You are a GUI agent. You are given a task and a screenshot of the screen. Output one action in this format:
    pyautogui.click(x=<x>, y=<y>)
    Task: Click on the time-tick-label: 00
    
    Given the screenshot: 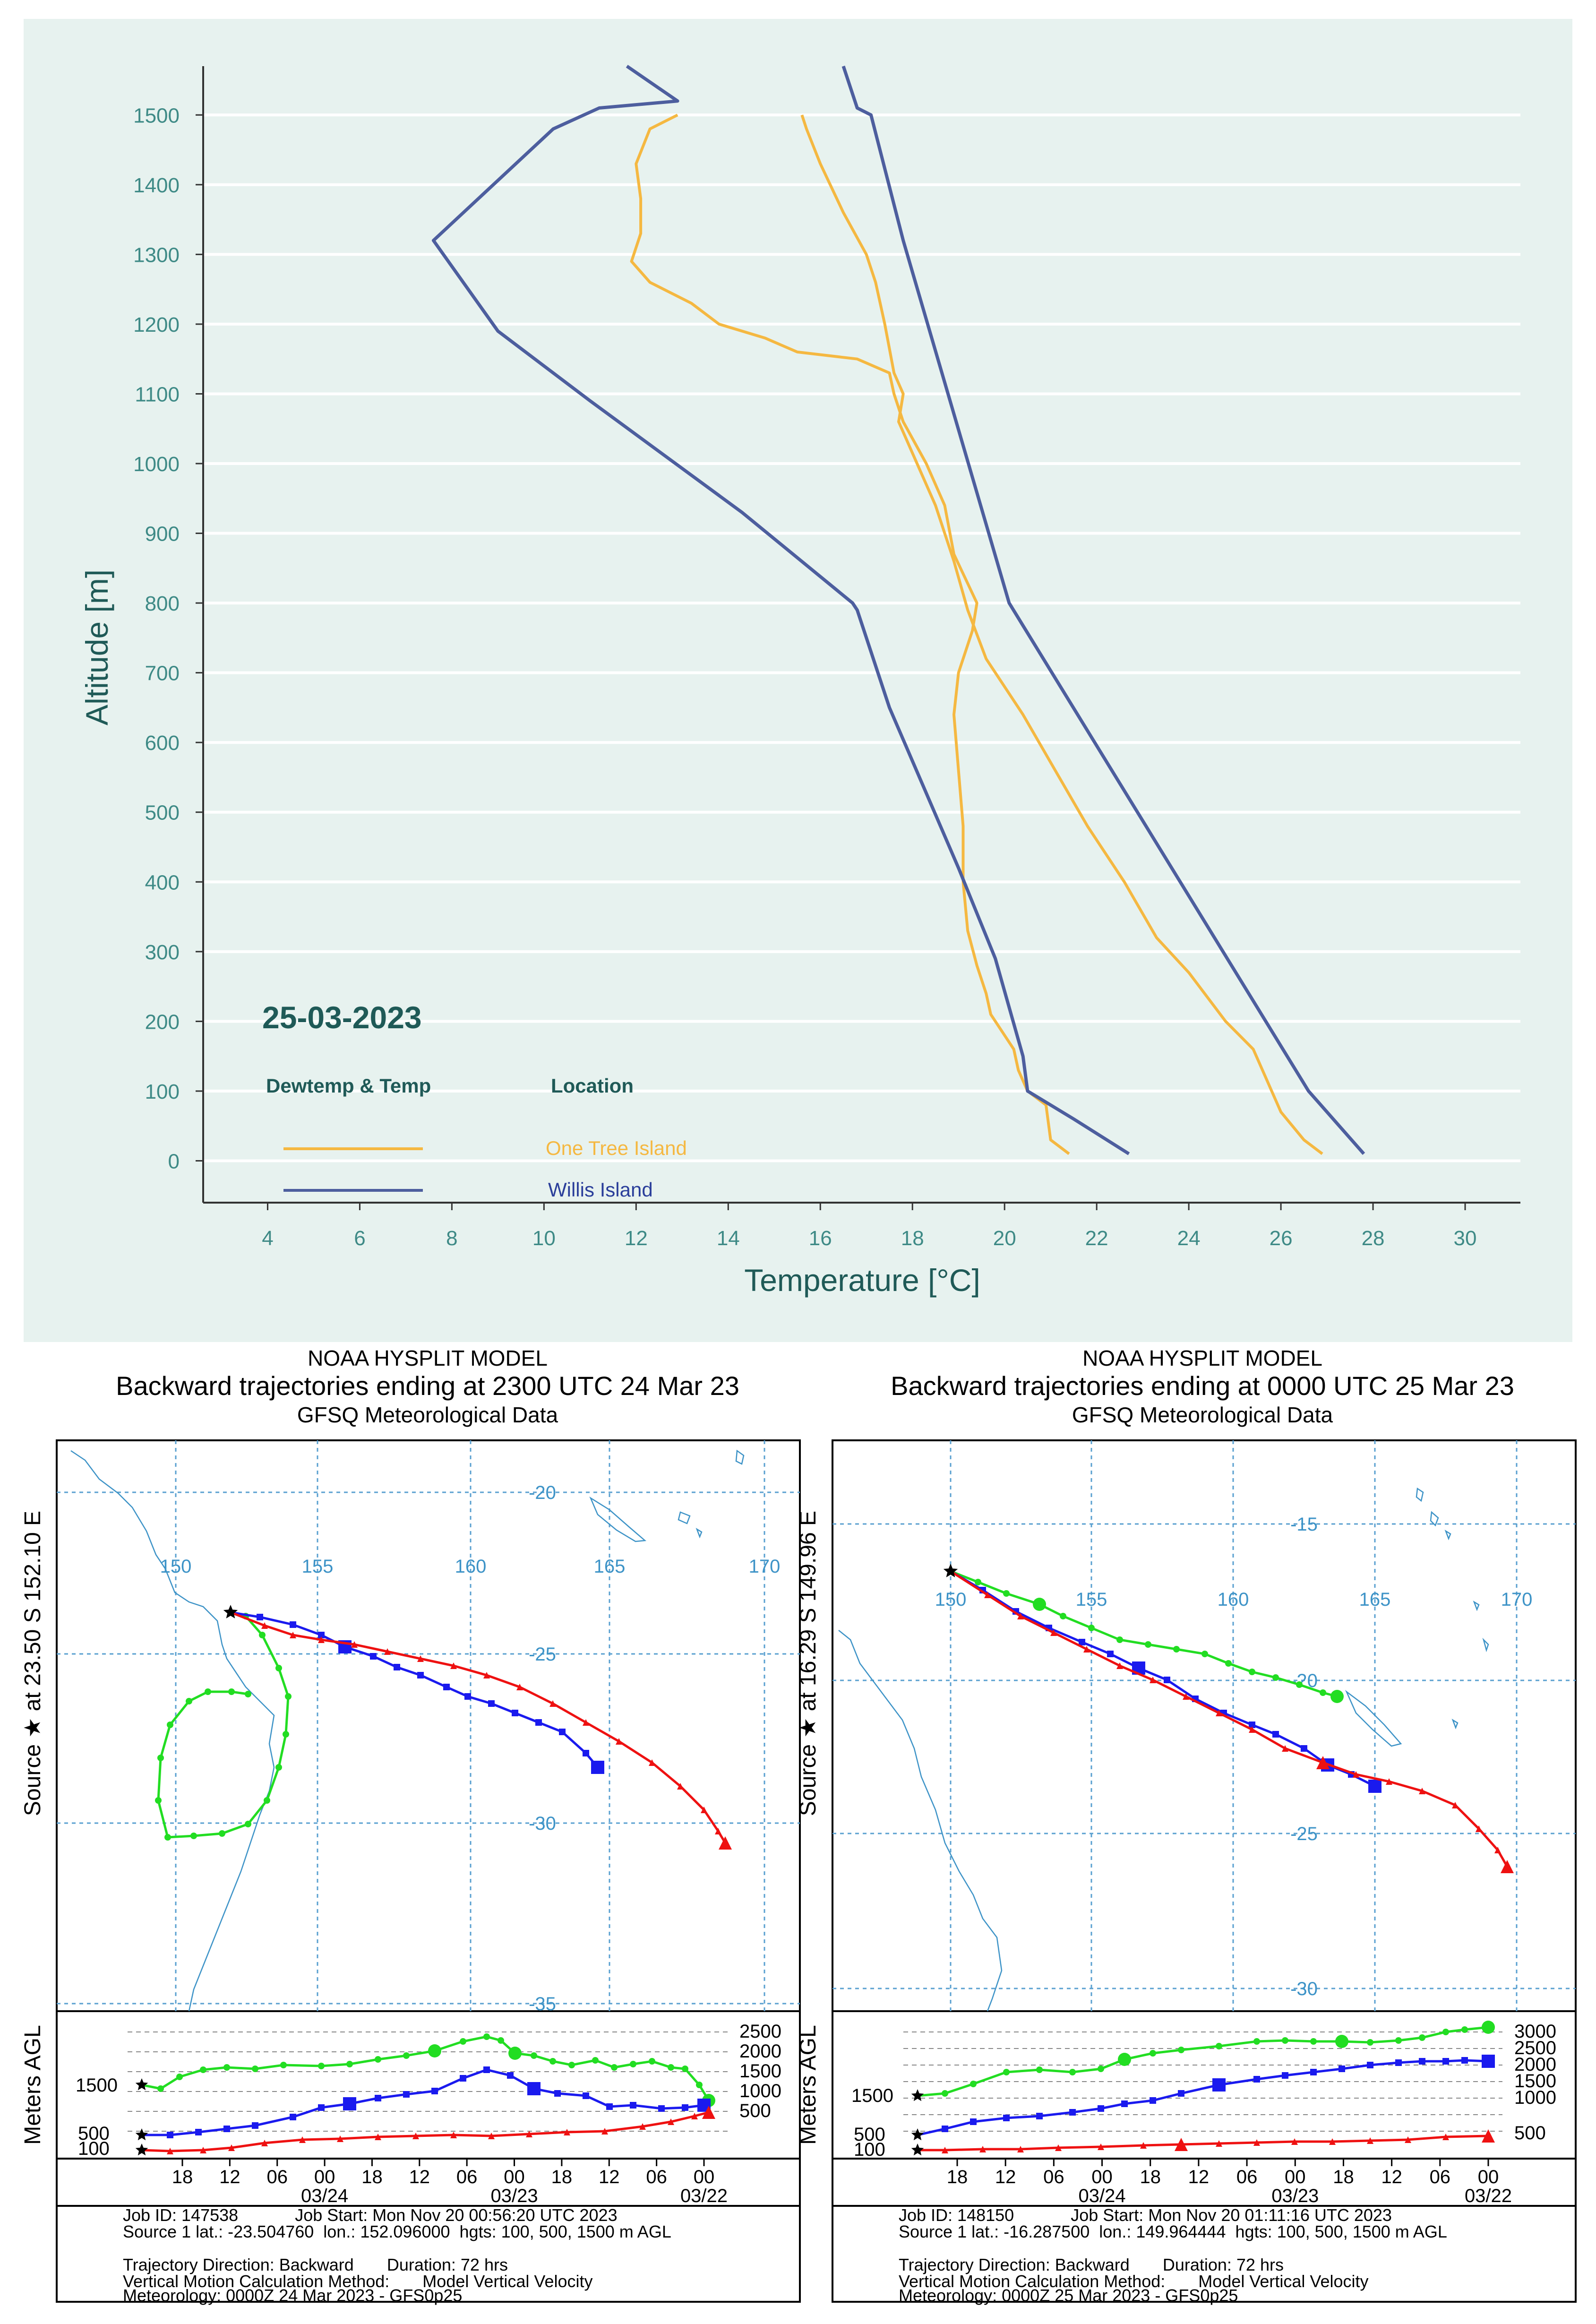 What is the action you would take?
    pyautogui.click(x=514, y=2177)
    